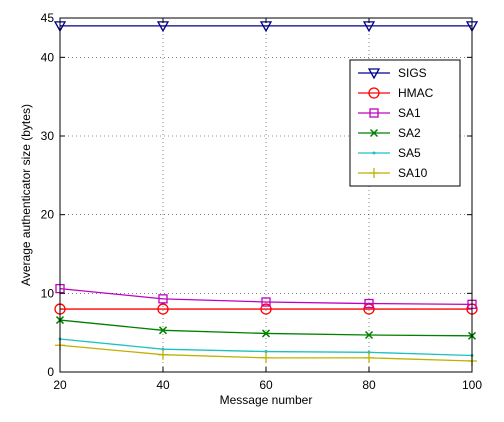 This screenshot has width=504, height=422. I want to click on data-point-sa5, so click(266, 351).